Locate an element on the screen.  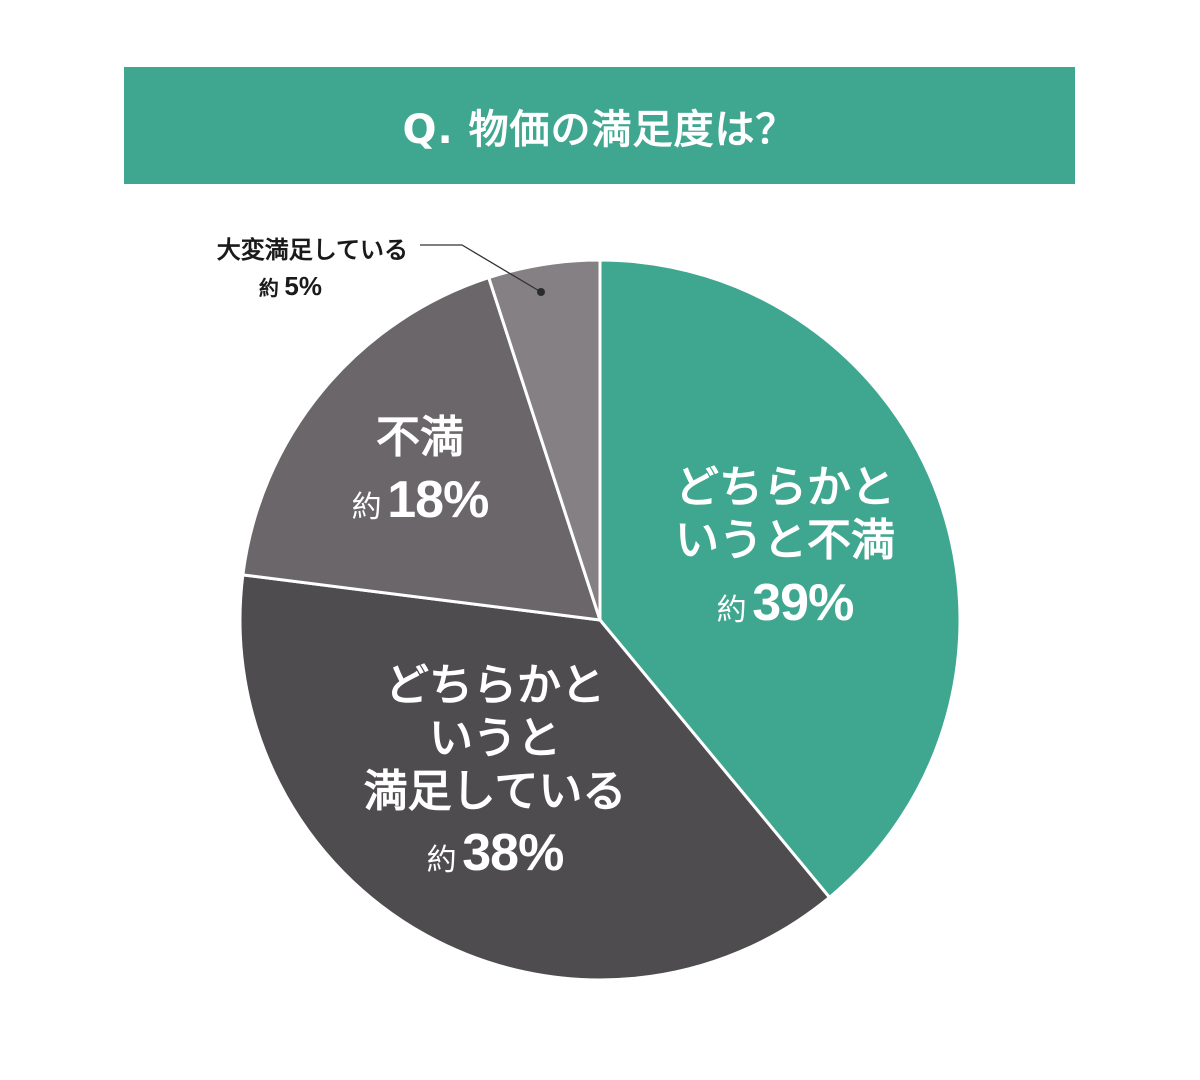
label-satisfied-somewhat: どちらかと いうと 満足している 約 38% is located at coordinates (495, 771).